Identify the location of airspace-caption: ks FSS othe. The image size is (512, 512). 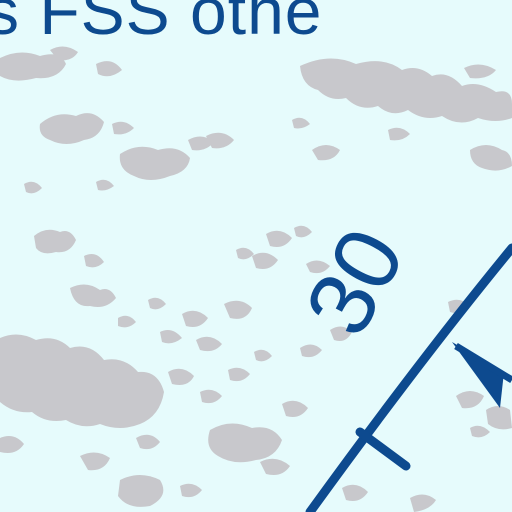
(161, 24).